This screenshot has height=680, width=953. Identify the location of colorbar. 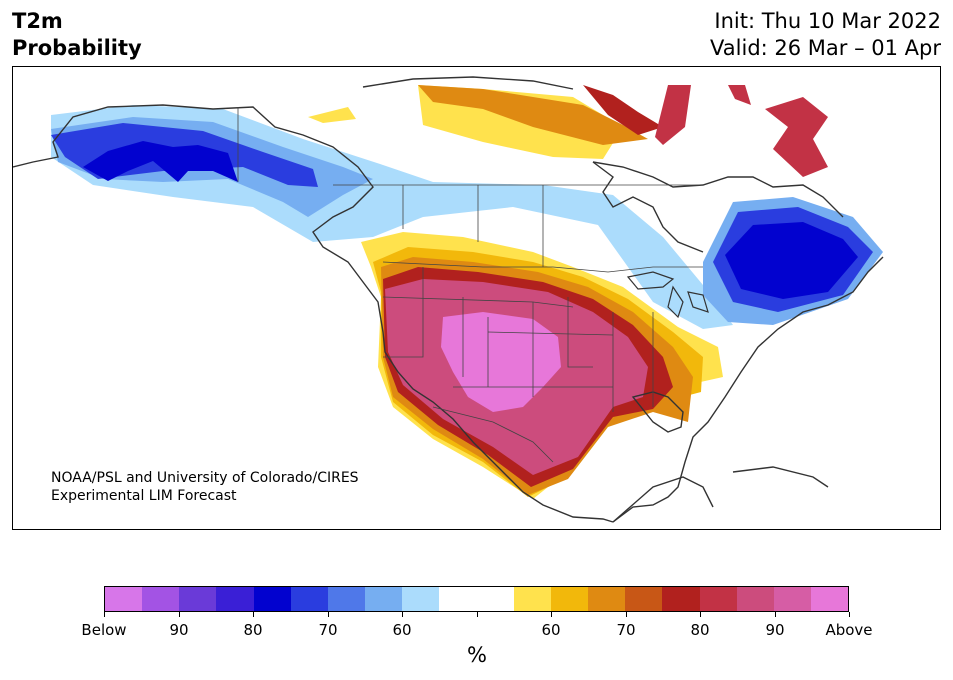
(476, 599).